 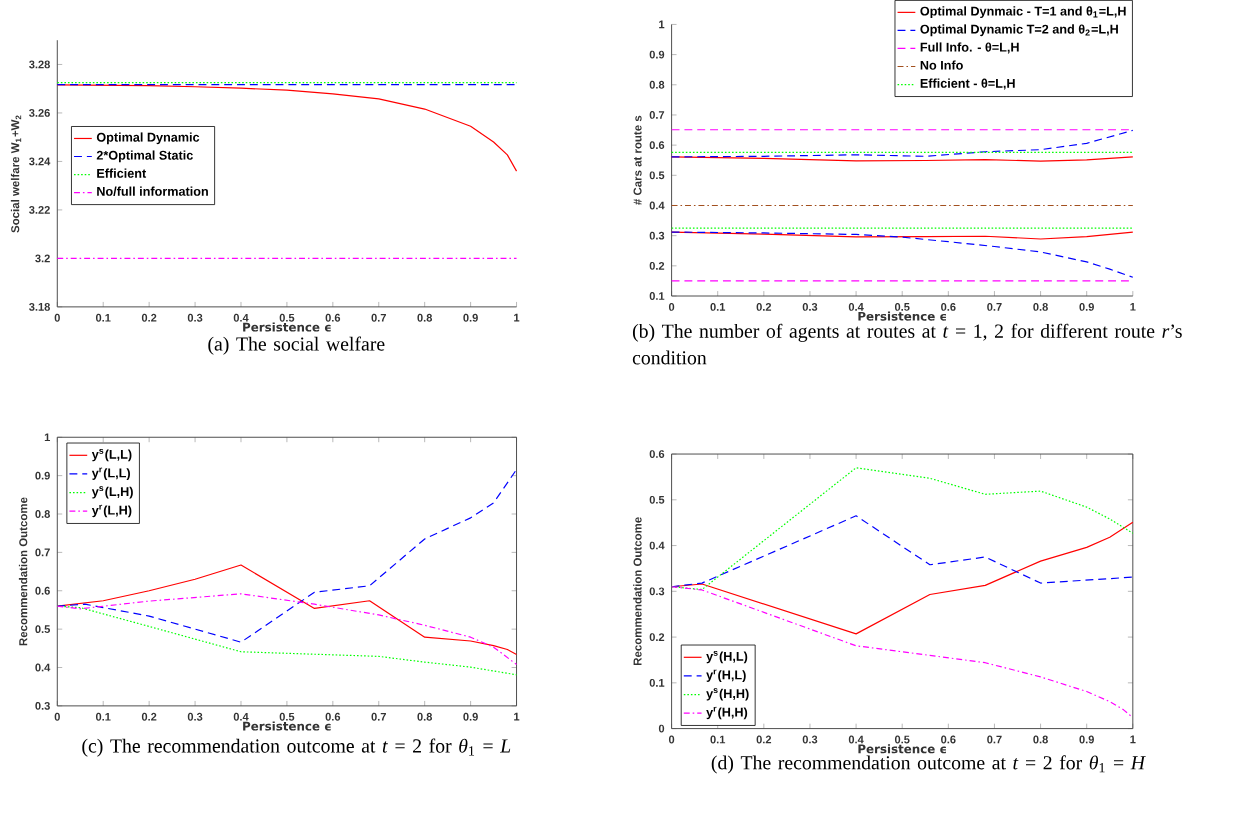 I want to click on legend-label: Full Info. - θ=L,H, so click(x=969, y=48).